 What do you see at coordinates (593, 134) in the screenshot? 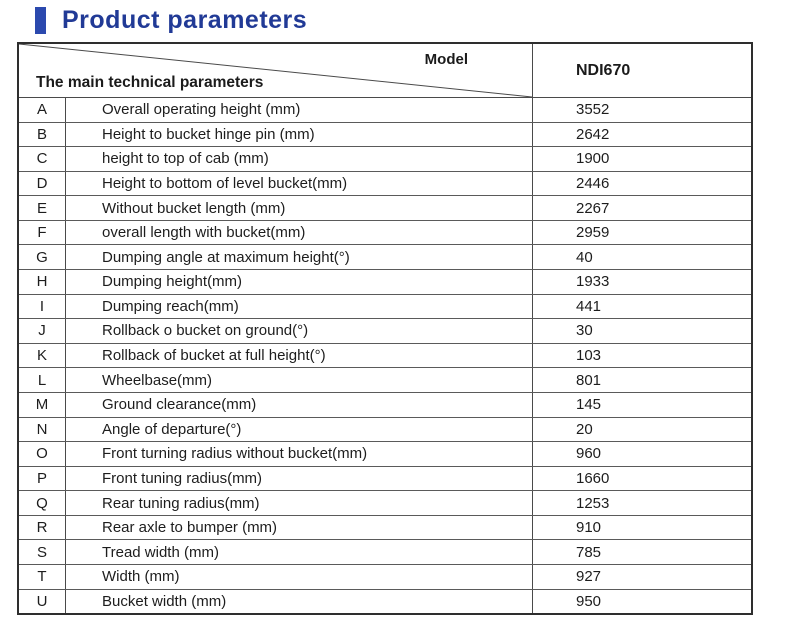
I see `row-value: 2642` at bounding box center [593, 134].